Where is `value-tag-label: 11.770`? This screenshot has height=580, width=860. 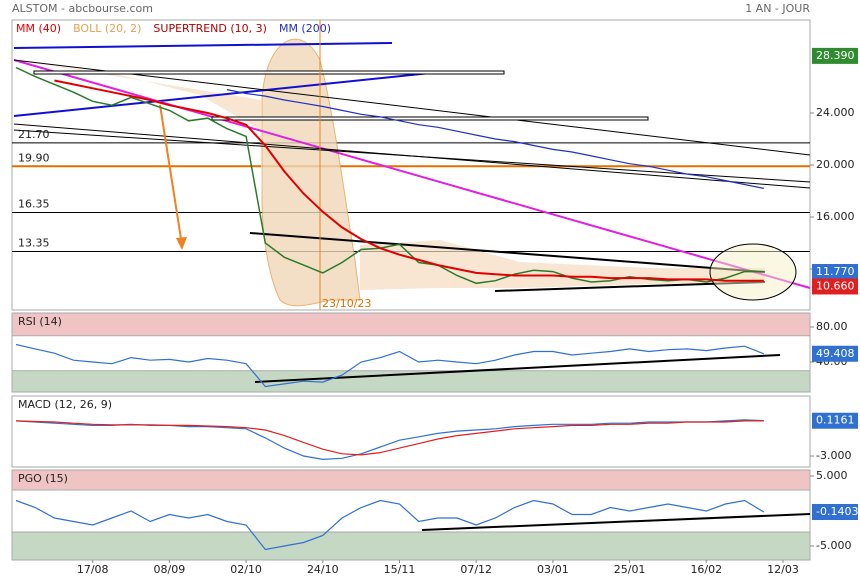 value-tag-label: 11.770 is located at coordinates (835, 271).